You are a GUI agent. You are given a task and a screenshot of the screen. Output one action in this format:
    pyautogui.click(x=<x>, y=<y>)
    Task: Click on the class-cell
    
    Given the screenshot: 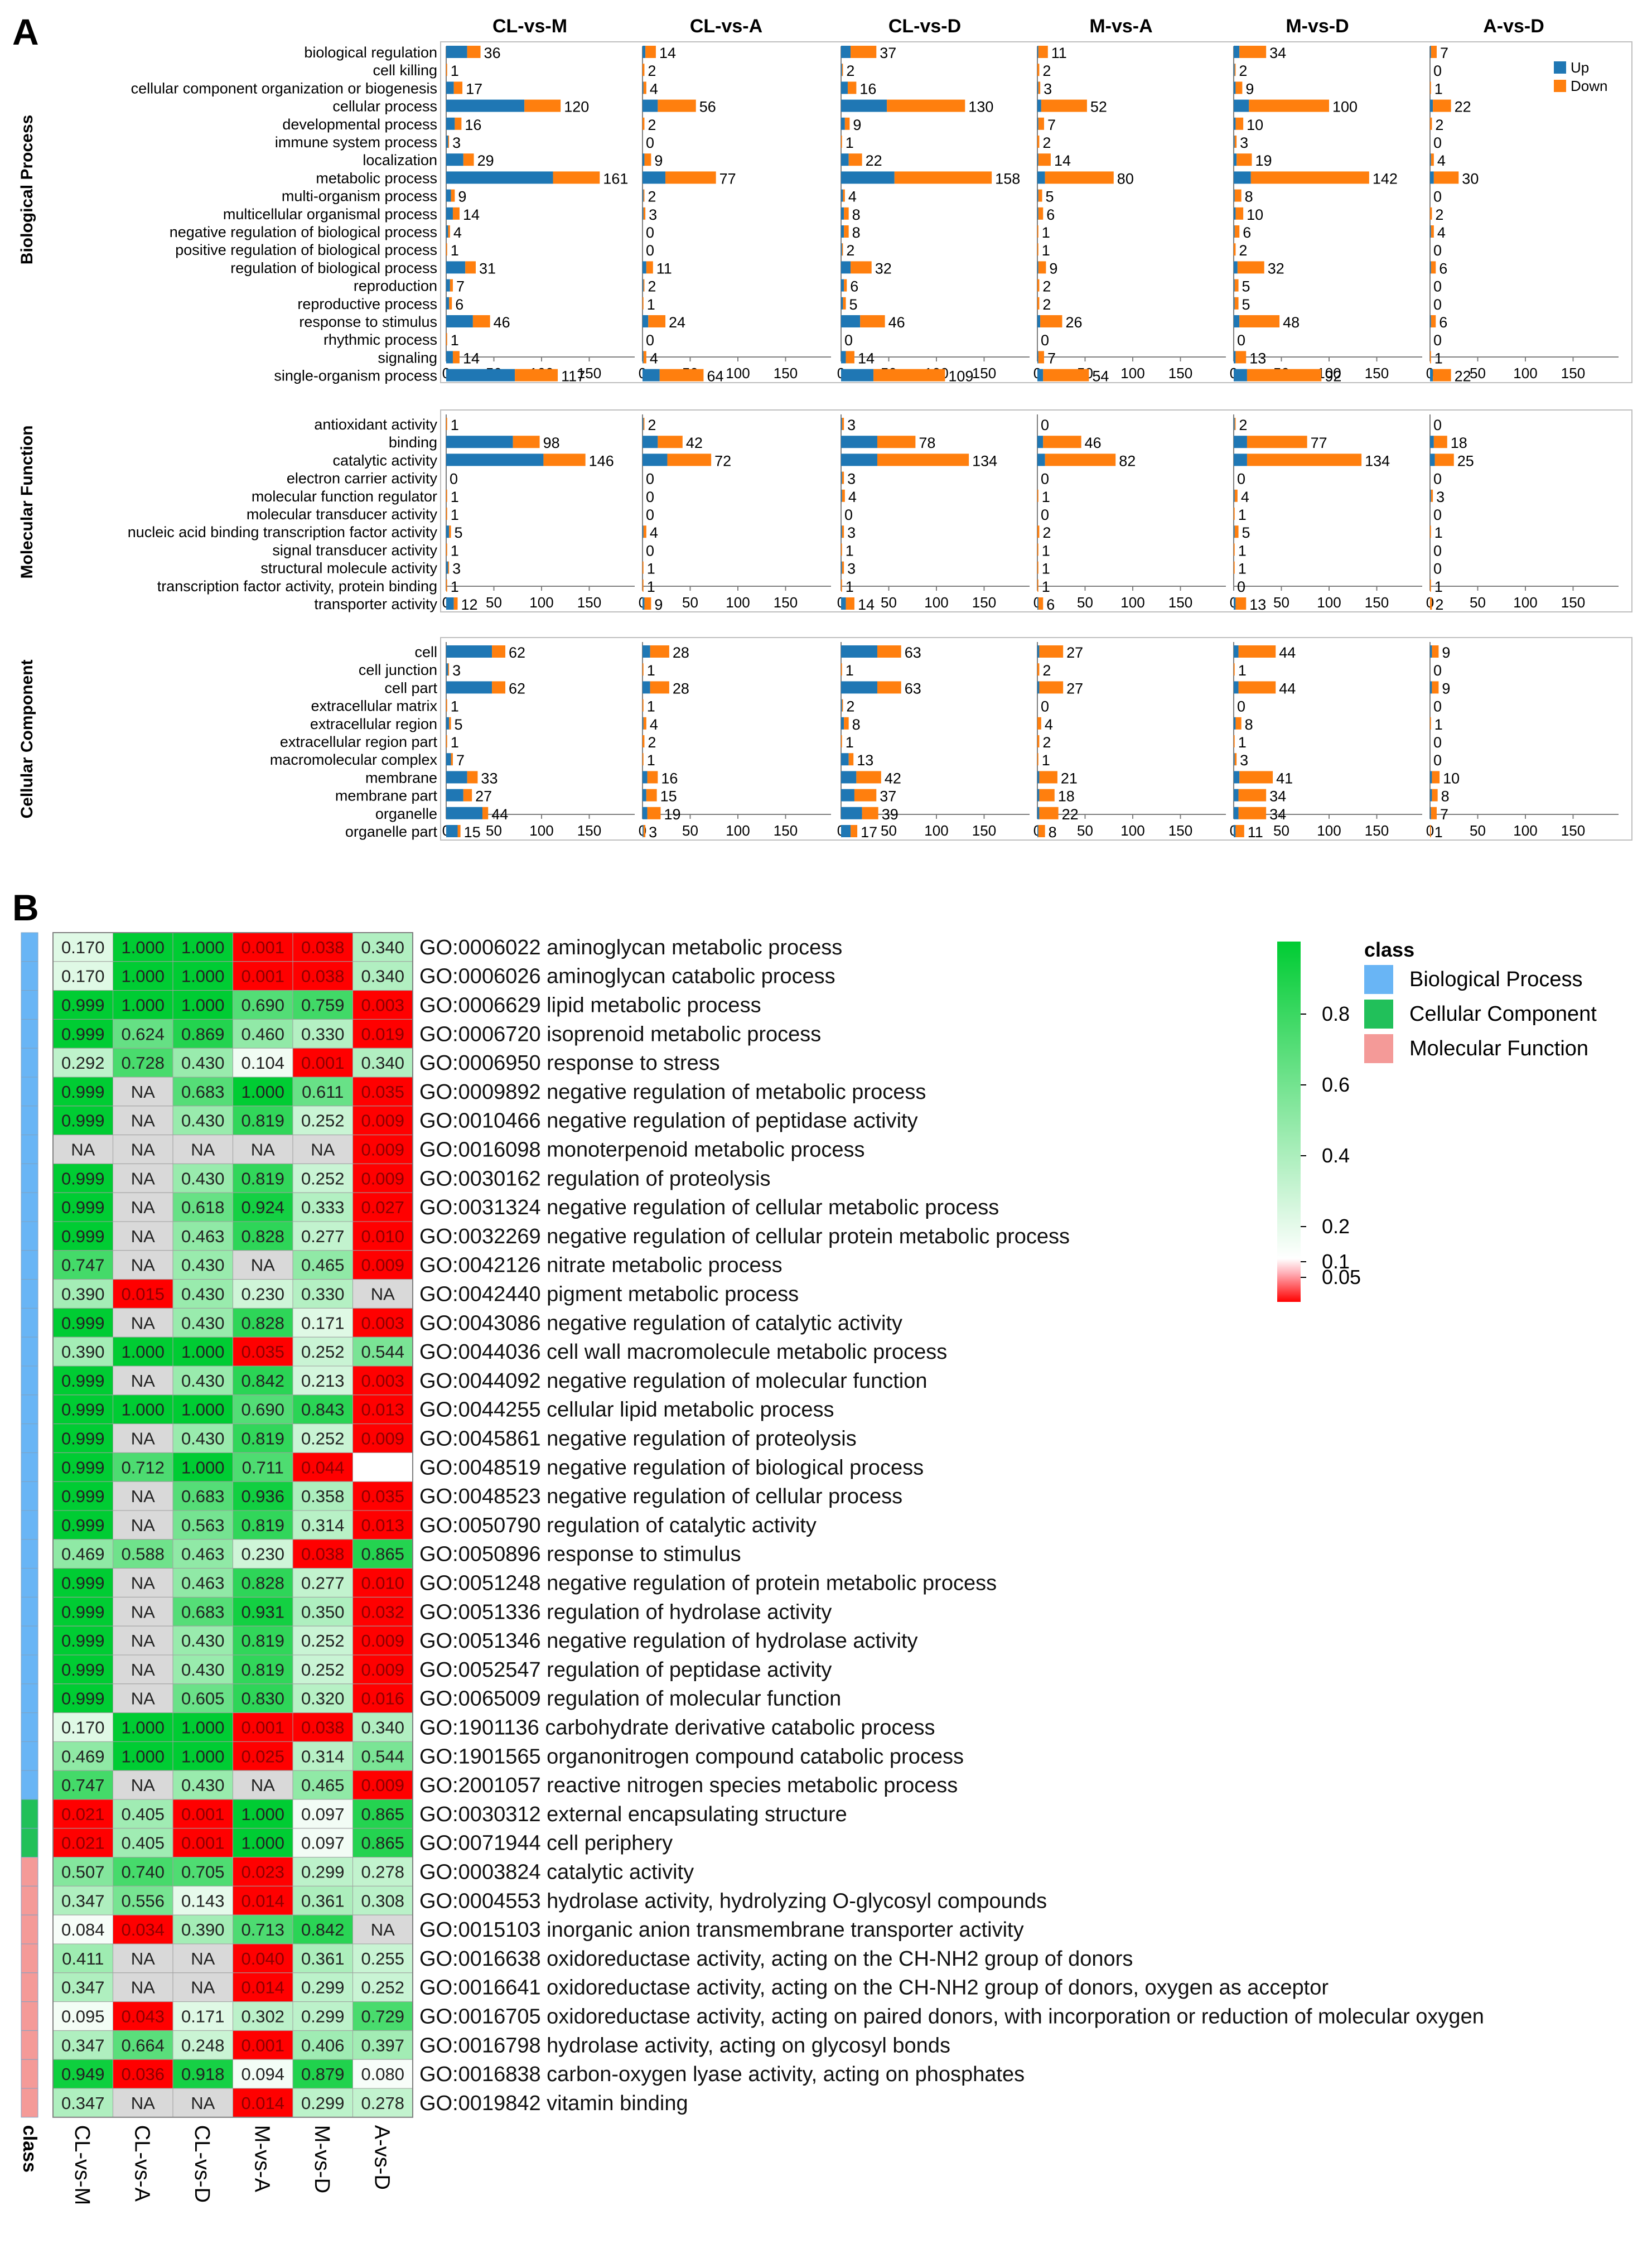 What is the action you would take?
    pyautogui.click(x=29, y=1005)
    